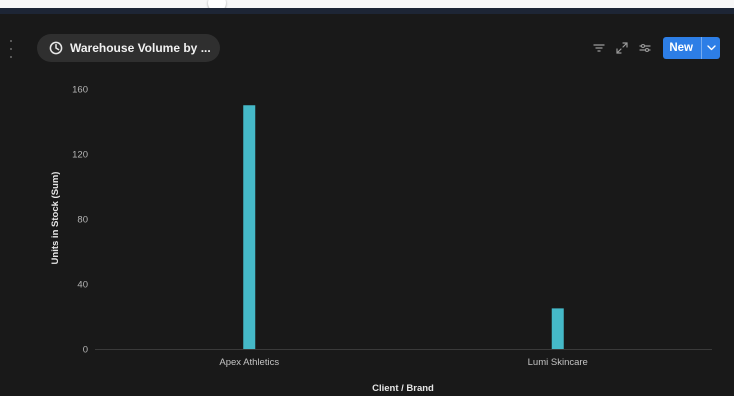  I want to click on view-toolbar: New, so click(654, 48).